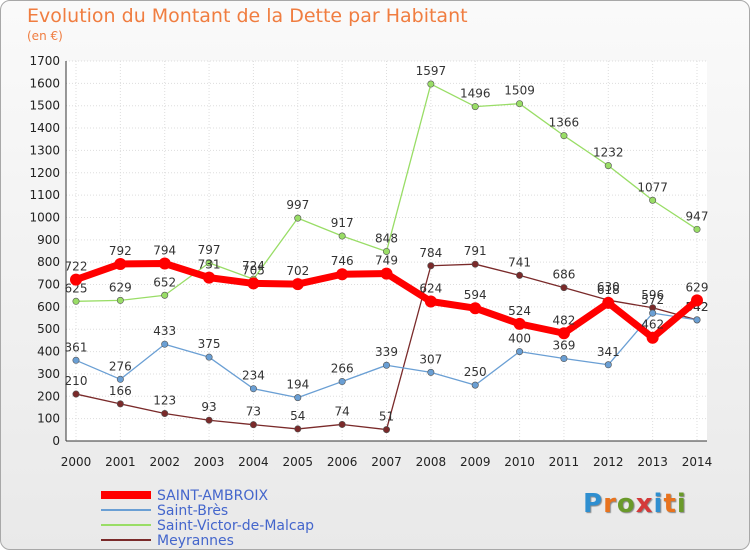 This screenshot has width=750, height=550. What do you see at coordinates (164, 462) in the screenshot?
I see `x-tick-label: 2002` at bounding box center [164, 462].